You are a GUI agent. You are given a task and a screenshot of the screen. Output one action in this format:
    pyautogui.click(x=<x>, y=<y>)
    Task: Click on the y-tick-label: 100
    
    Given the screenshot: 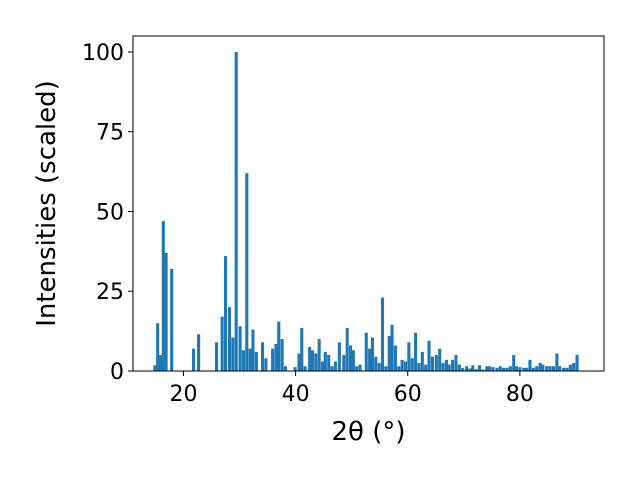 What is the action you would take?
    pyautogui.click(x=103, y=53)
    